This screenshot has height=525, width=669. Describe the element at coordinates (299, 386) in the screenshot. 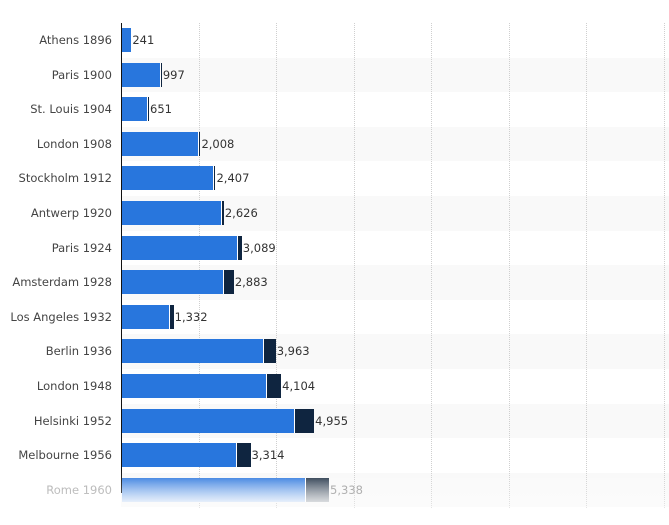

I see `value-label: 4,104` at that location.